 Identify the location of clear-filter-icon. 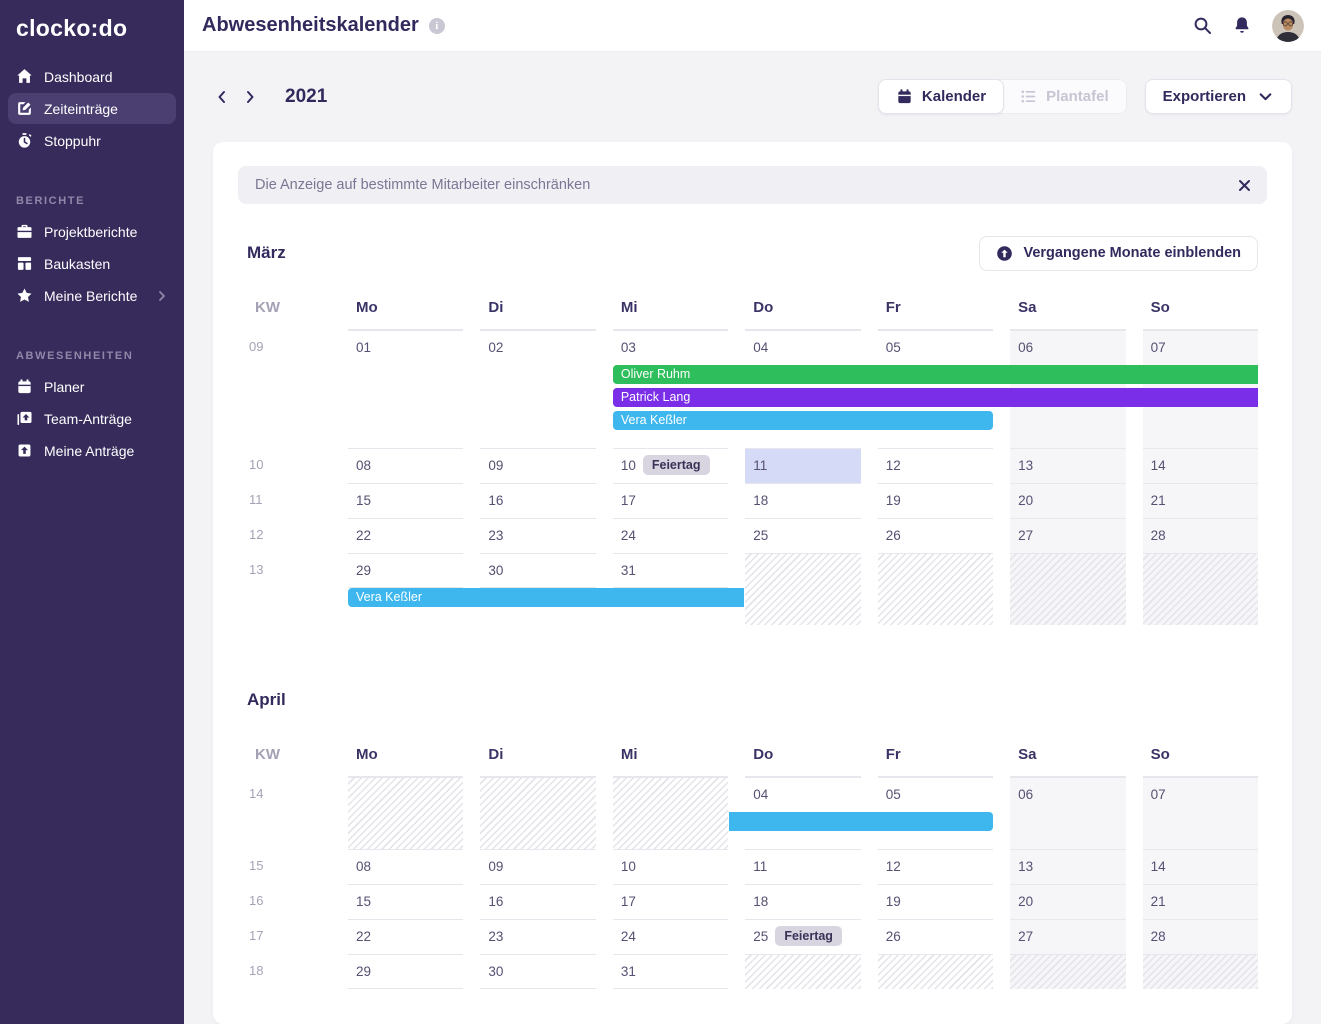
(1244, 185).